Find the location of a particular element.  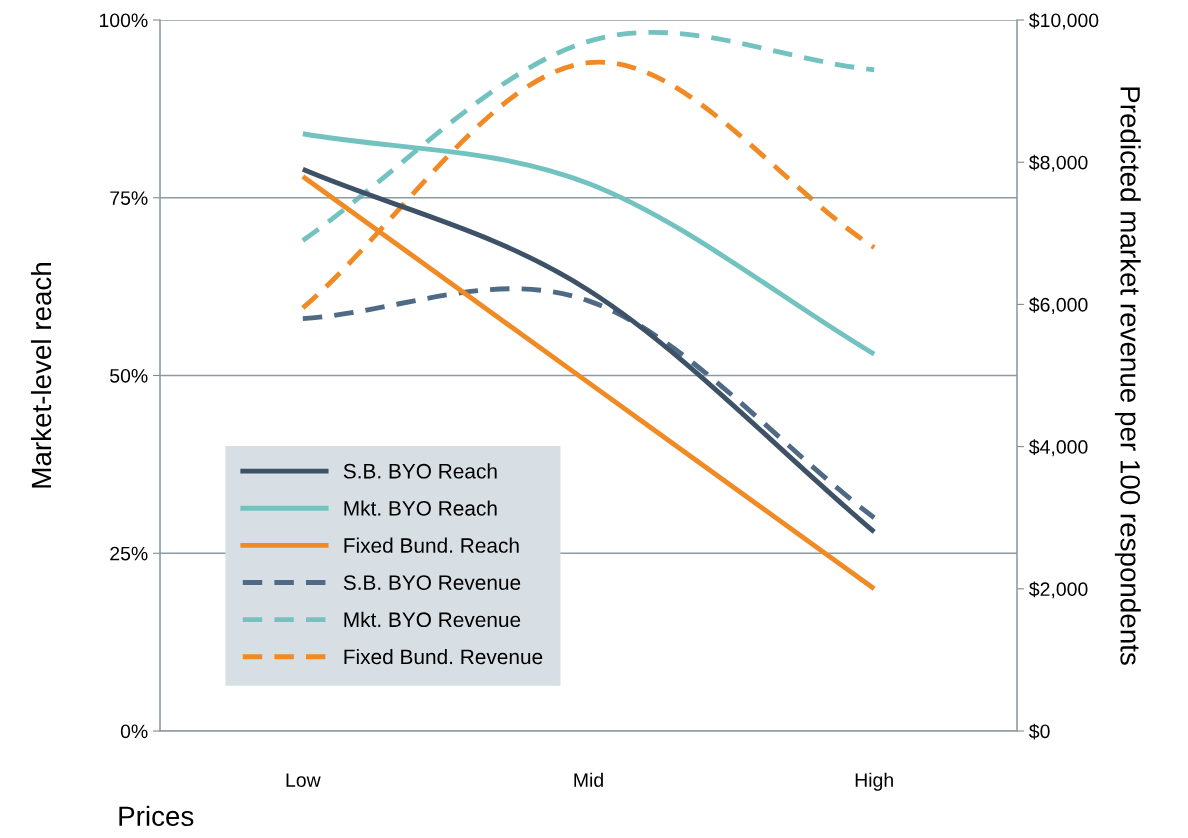

legend-label: Fixed Bund. Revenue is located at coordinates (443, 656).